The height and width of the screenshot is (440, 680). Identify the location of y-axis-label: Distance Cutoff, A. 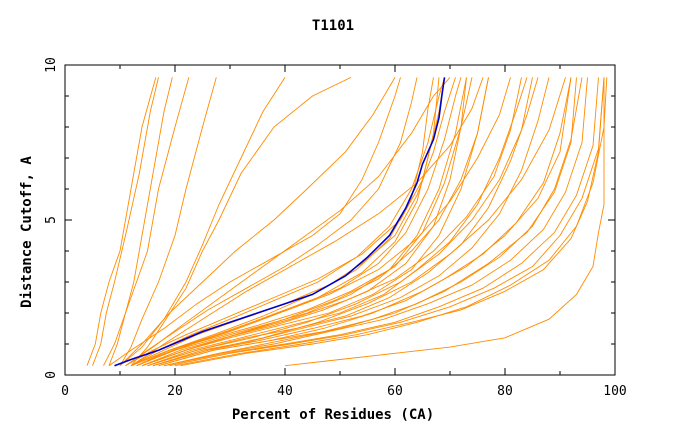
(27, 232).